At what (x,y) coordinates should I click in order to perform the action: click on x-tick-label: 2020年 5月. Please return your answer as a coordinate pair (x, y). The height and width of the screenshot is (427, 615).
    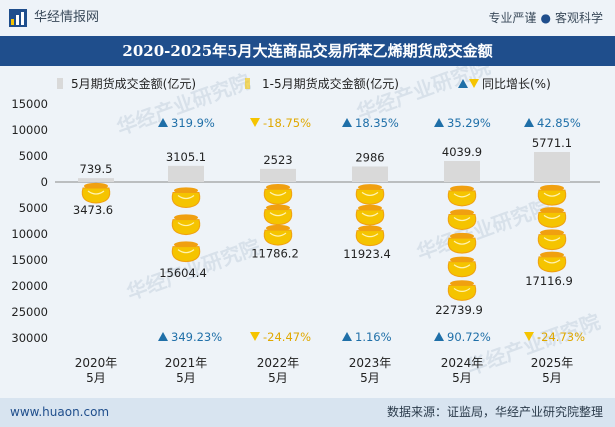
    Looking at the image, I should click on (96, 370).